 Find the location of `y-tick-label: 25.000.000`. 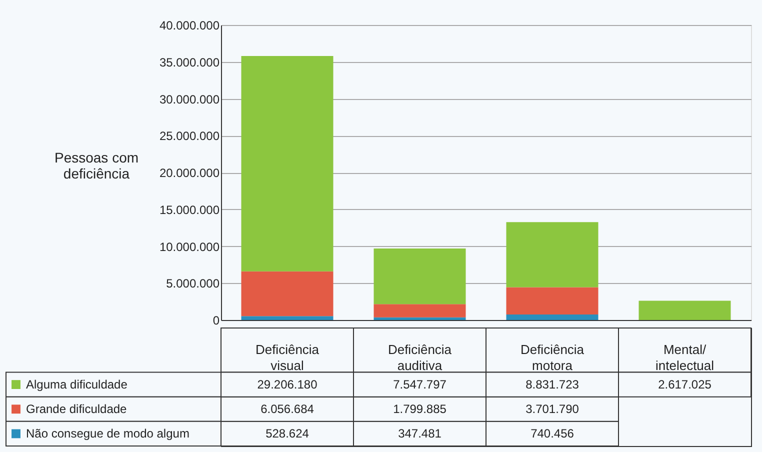

y-tick-label: 25.000.000 is located at coordinates (189, 136).